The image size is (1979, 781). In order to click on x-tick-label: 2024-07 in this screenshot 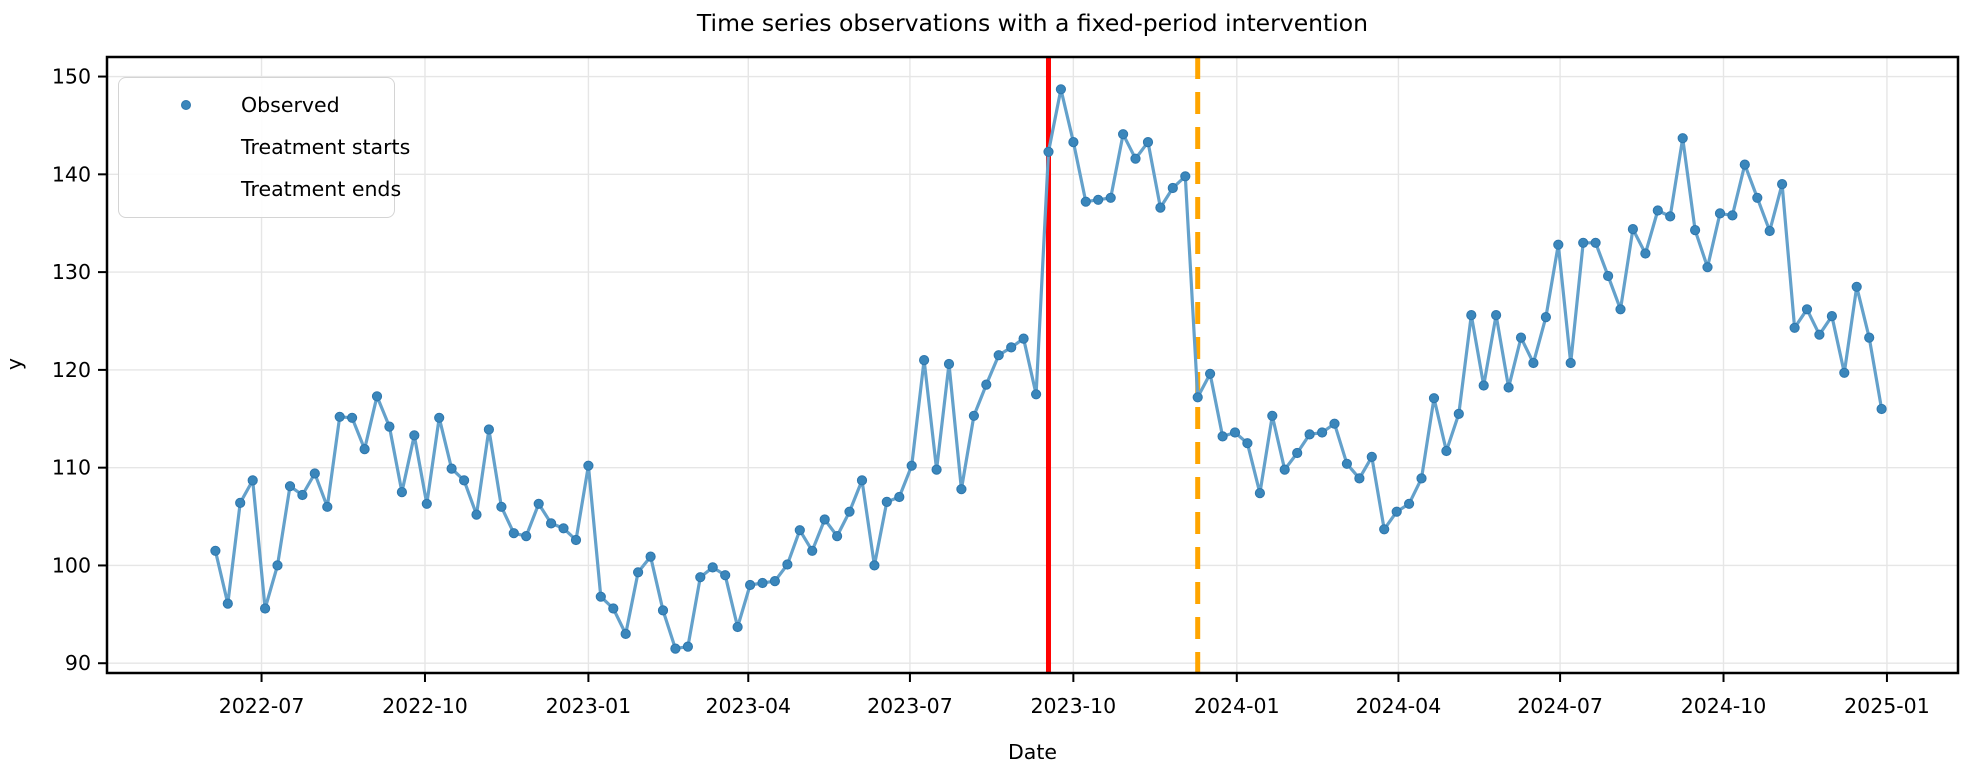, I will do `click(1560, 706)`.